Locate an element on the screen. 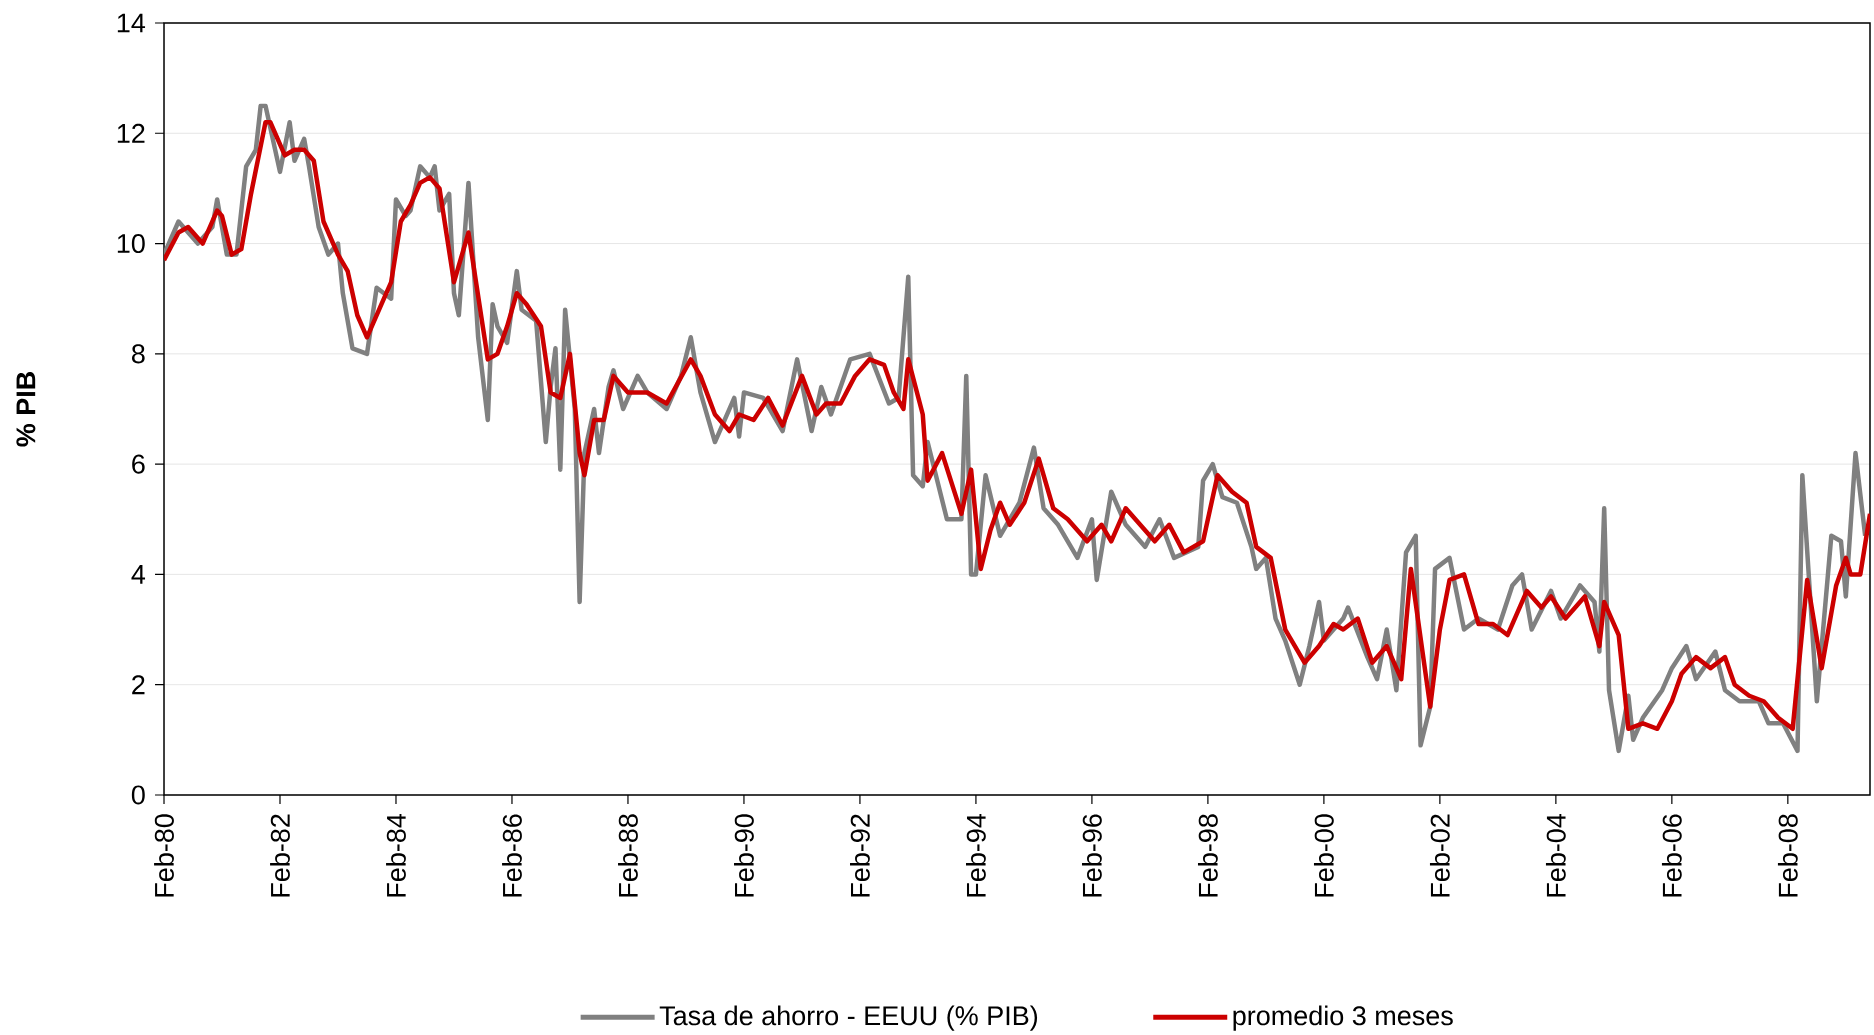 The image size is (1874, 1035). x-tick-label: Feb-86 is located at coordinates (512, 855).